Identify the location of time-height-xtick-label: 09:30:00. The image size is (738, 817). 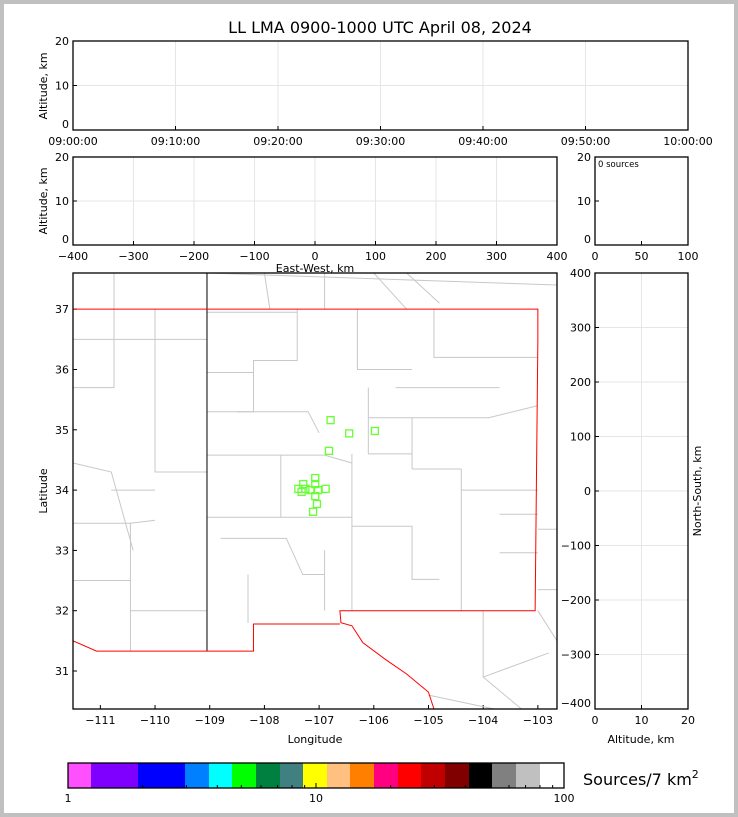
(380, 141).